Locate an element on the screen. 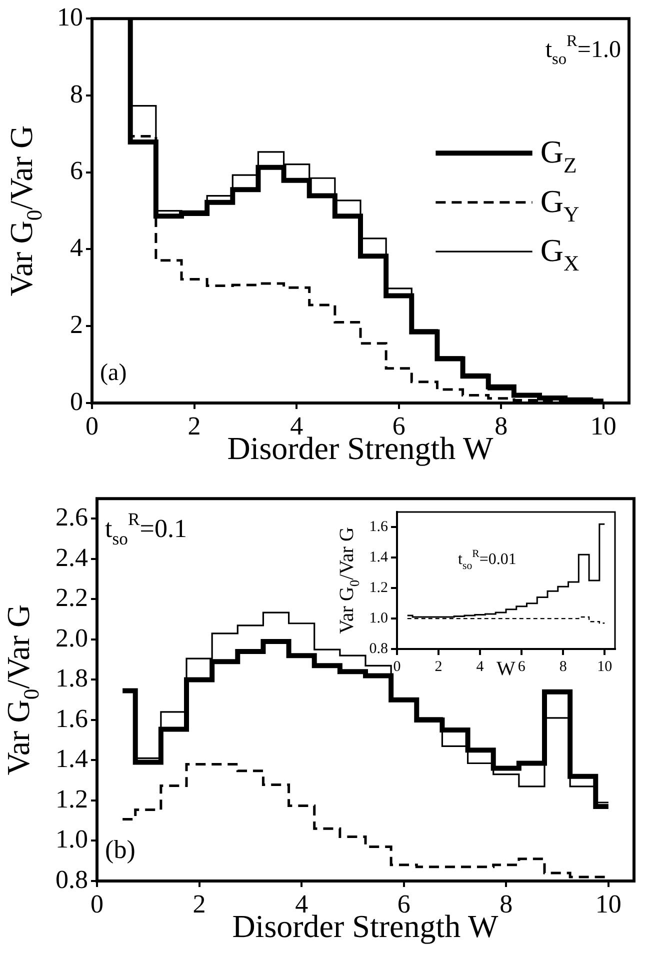  y-tick-label: 4 is located at coordinates (76, 247).